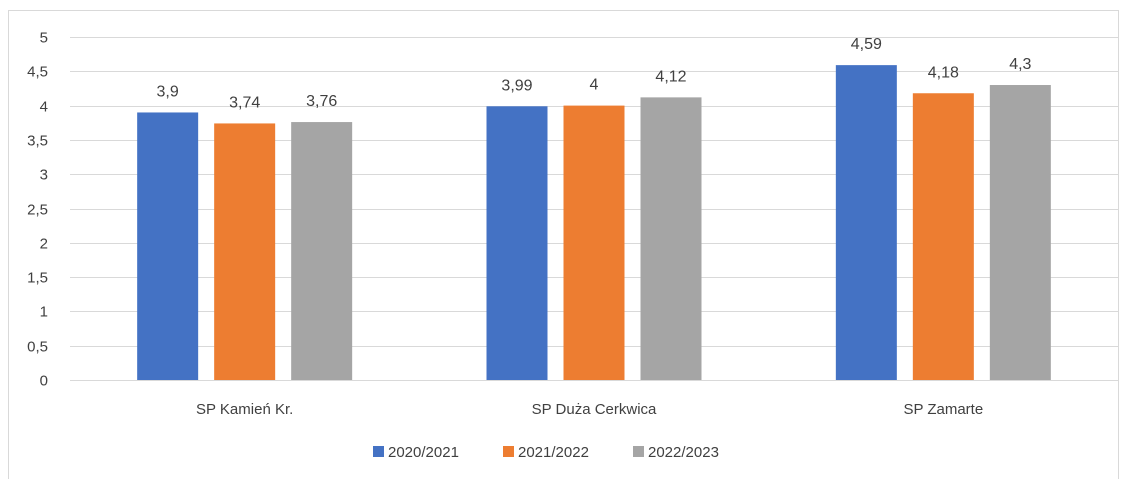  I want to click on y-tick-label: 4,5, so click(37, 72).